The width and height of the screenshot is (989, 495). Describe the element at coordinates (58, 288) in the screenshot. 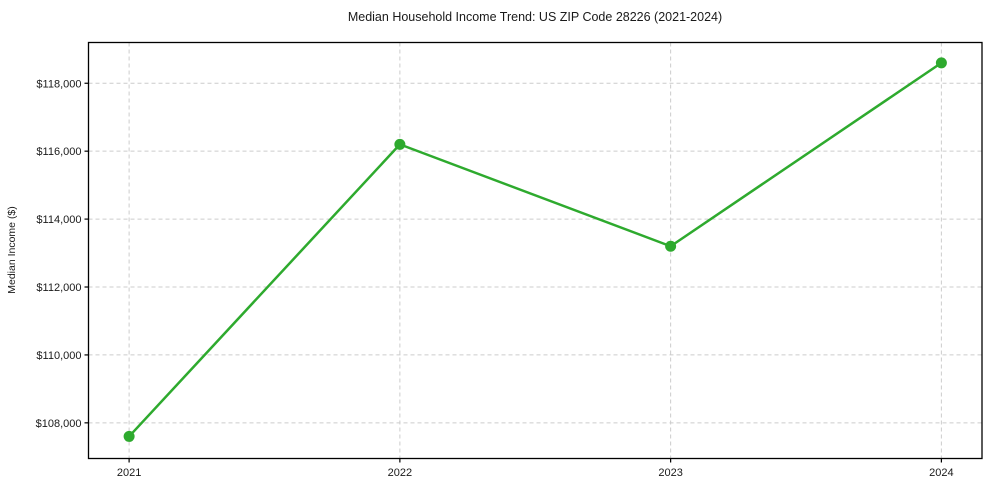

I see `y-tick-label: $112,000` at that location.